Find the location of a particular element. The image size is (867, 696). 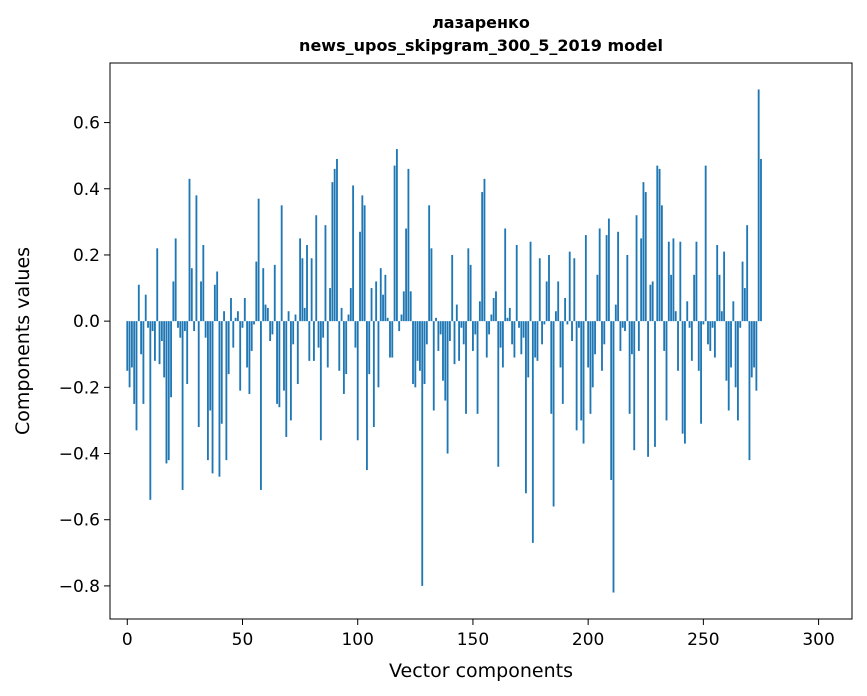

y-axis-label: Components values is located at coordinates (23, 341).